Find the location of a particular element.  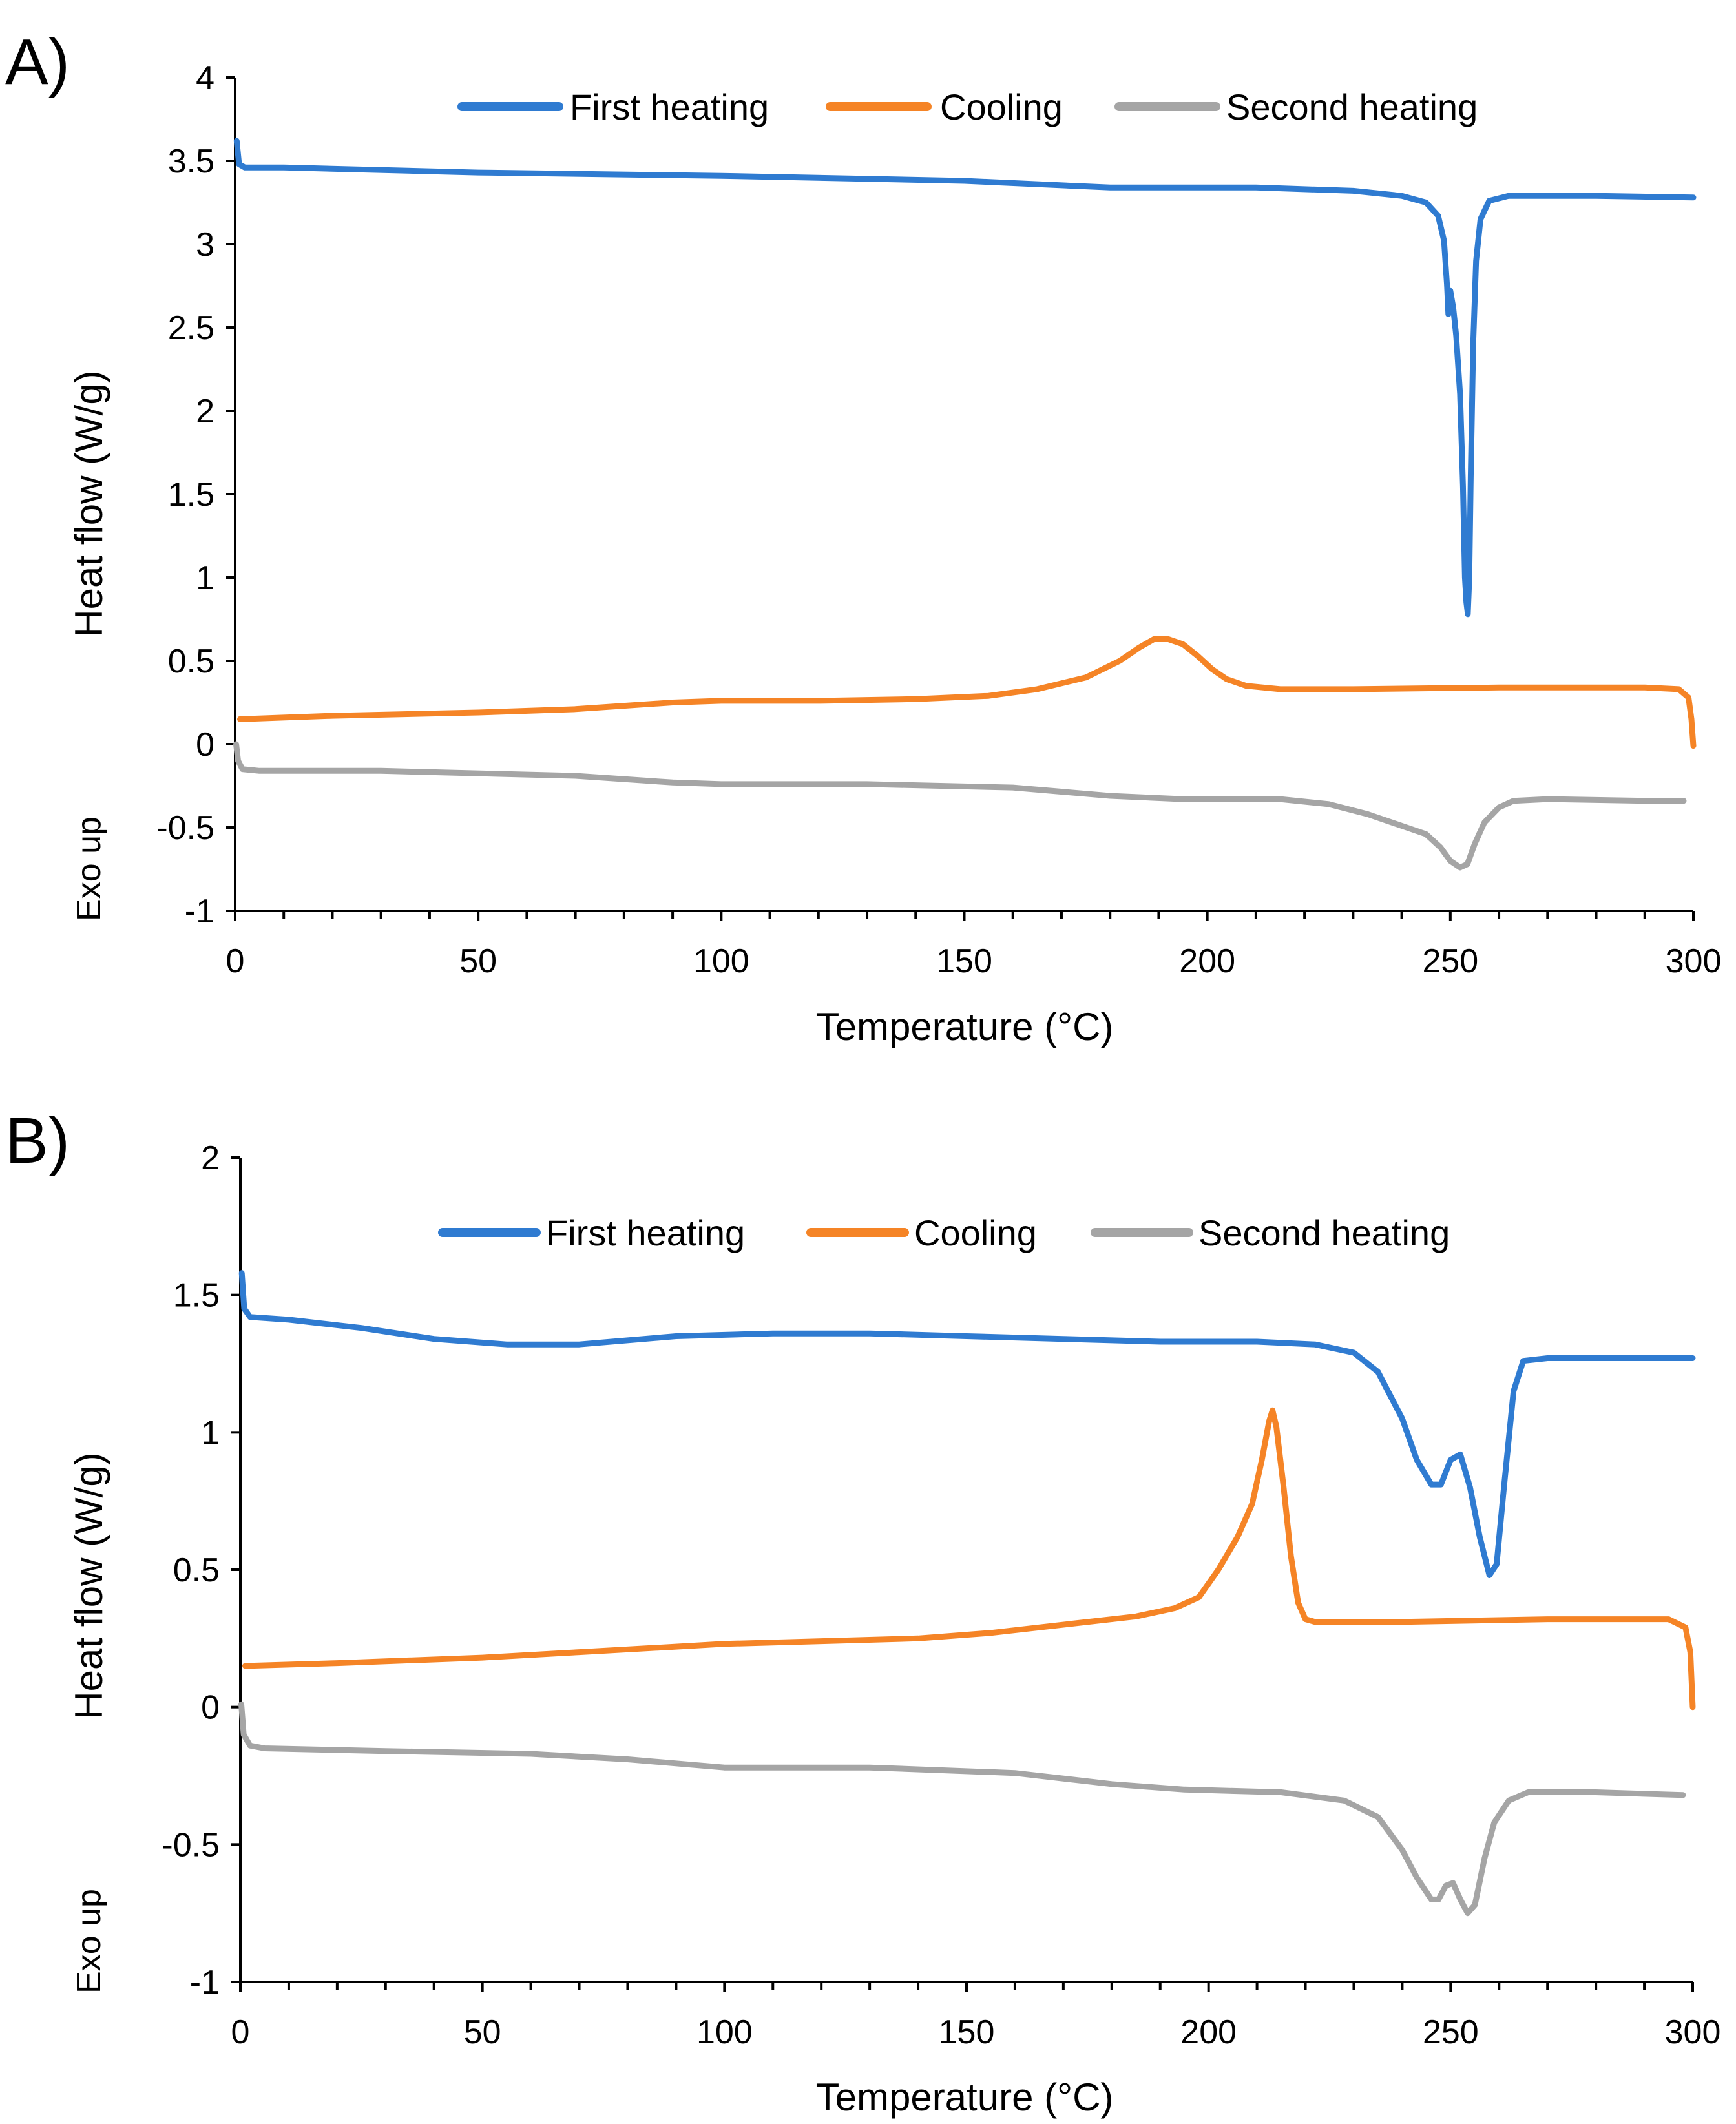

panel-a-y-tick-label: 1 is located at coordinates (205, 578).